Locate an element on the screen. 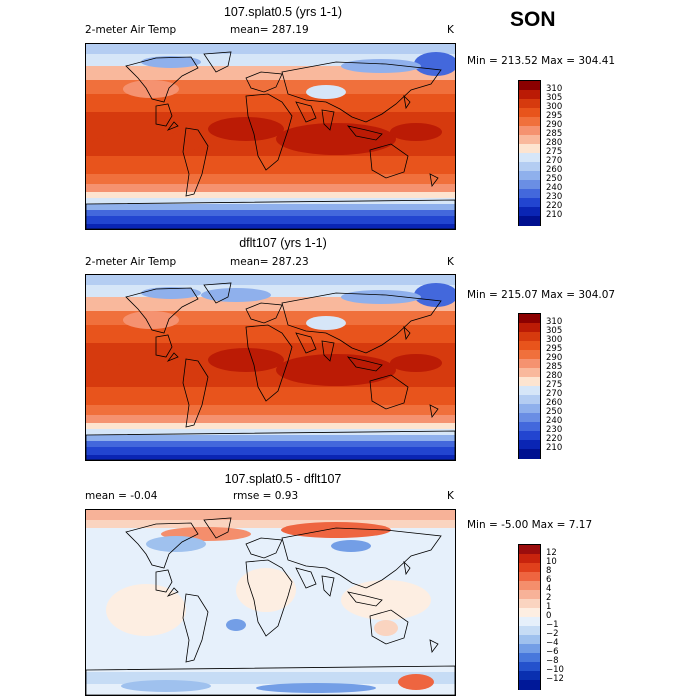  colorbar-tick-label: 210 is located at coordinates (554, 215).